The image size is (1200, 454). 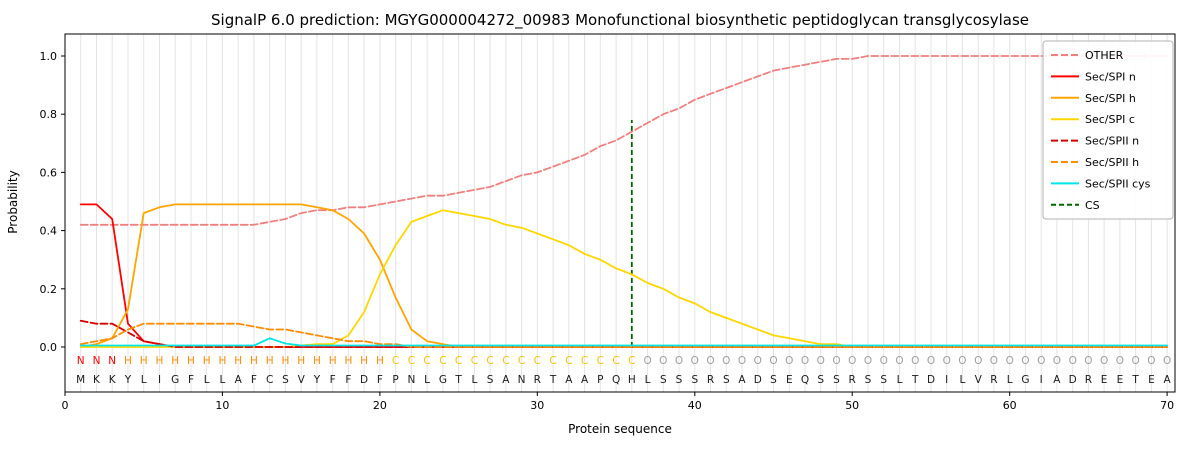 What do you see at coordinates (695, 405) in the screenshot?
I see `x-tick-label: 40` at bounding box center [695, 405].